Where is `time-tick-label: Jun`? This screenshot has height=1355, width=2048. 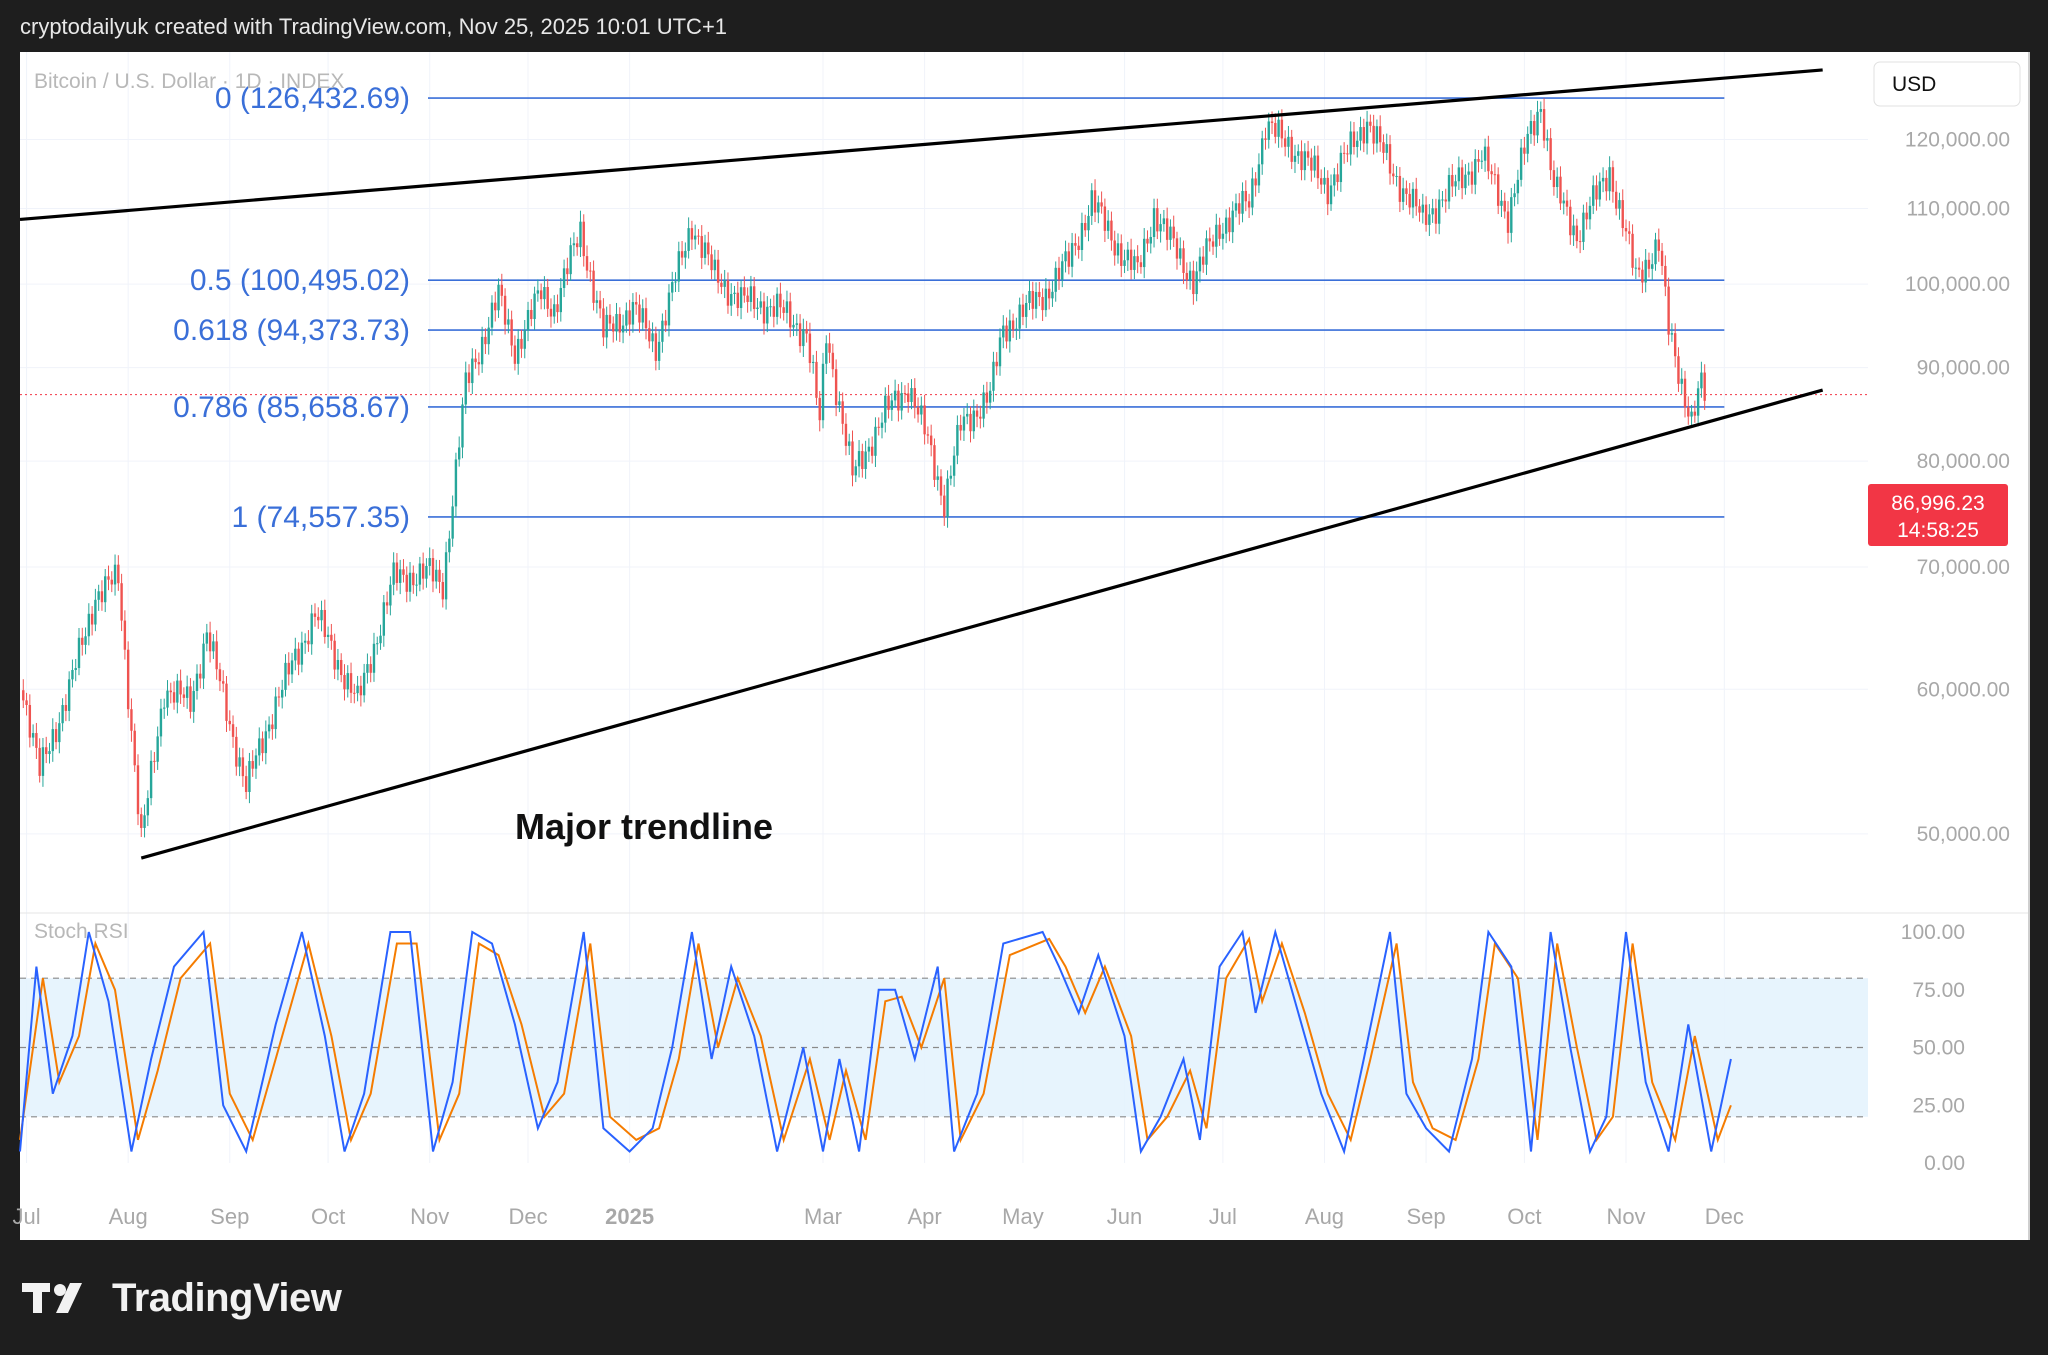 time-tick-label: Jun is located at coordinates (1124, 1216).